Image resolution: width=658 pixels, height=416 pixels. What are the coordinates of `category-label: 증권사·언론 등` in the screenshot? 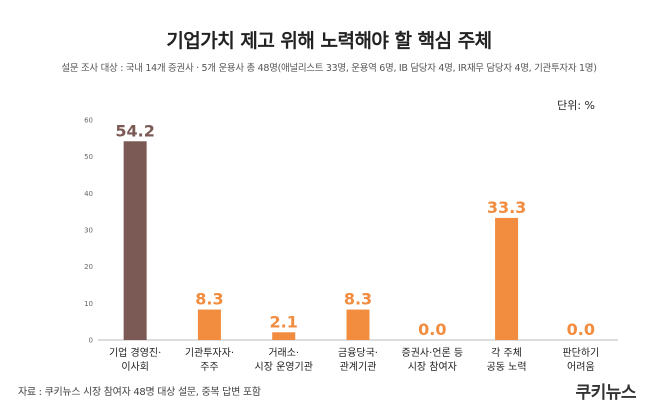 It's located at (433, 353).